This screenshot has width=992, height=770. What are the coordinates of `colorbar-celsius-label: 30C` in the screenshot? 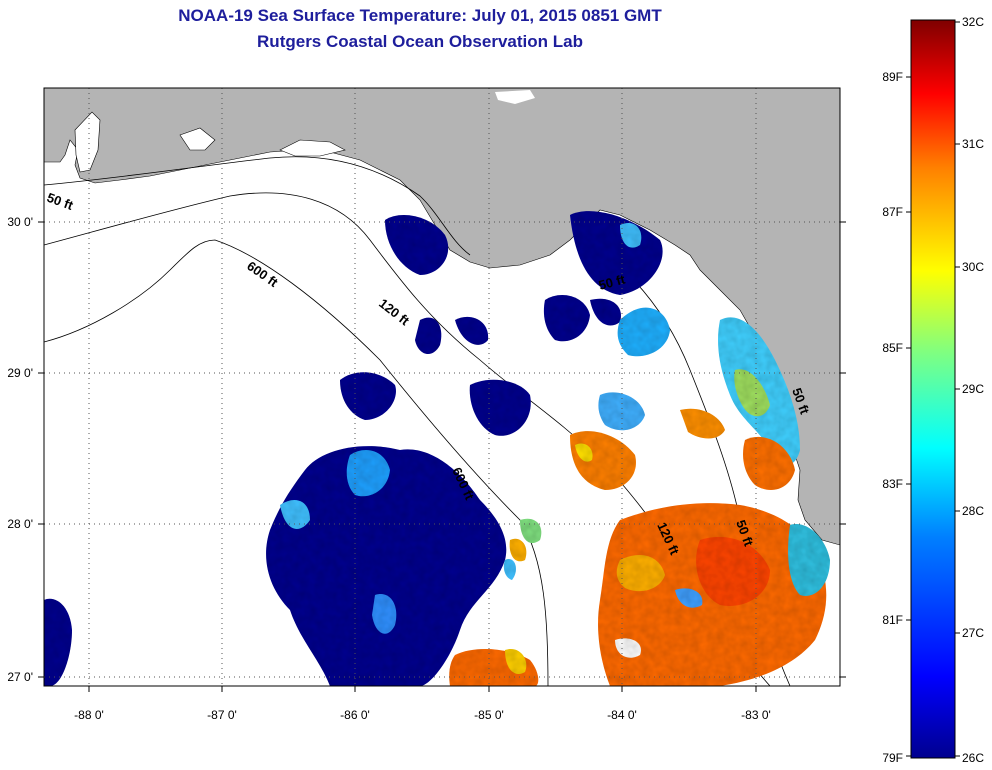 It's located at (973, 267).